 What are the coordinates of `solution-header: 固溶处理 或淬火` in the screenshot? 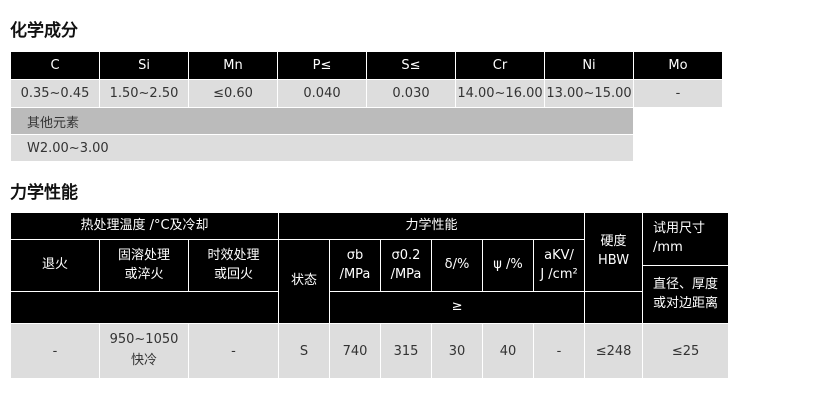 It's located at (144, 265).